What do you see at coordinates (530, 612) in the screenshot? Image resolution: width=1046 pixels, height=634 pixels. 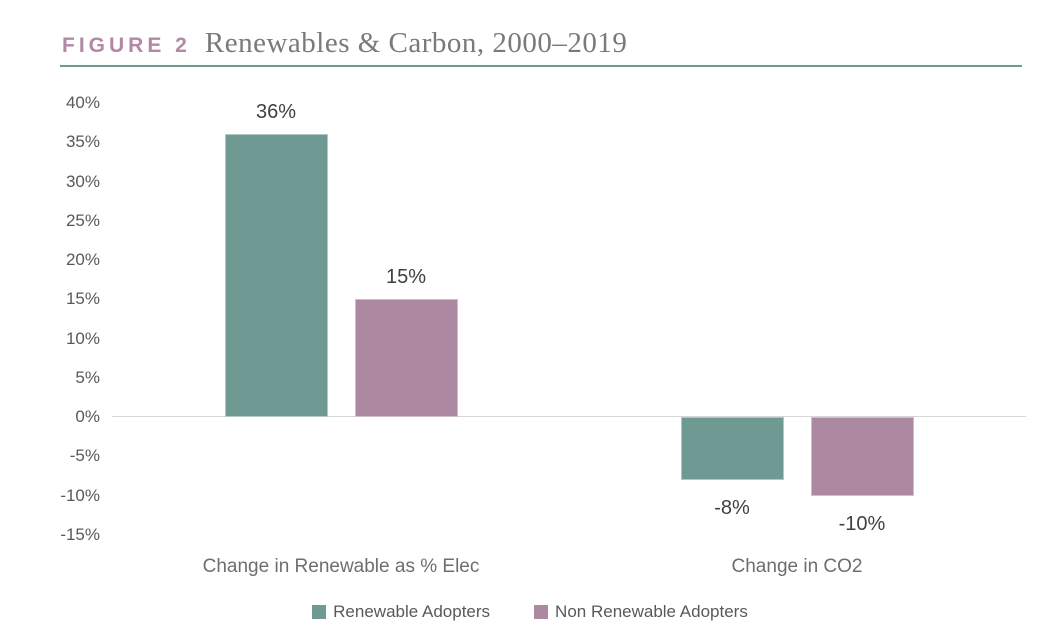 I see `chart-legend: Renewable Adopters Non Renewable Adopters` at bounding box center [530, 612].